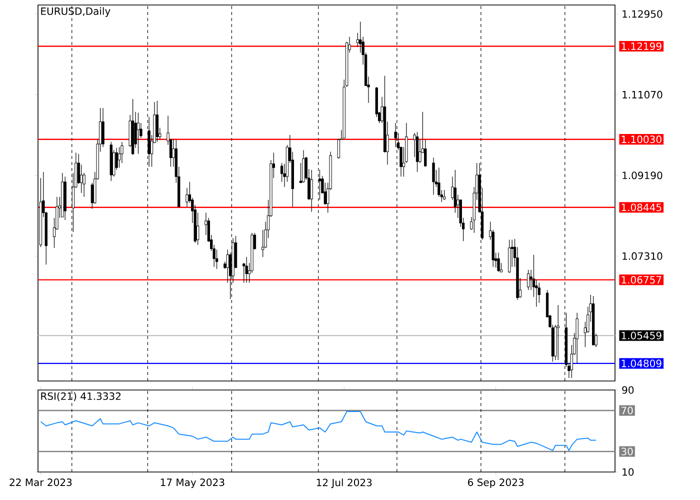 This screenshot has width=700, height=500. I want to click on ref-line-label: 1.04809, so click(642, 364).